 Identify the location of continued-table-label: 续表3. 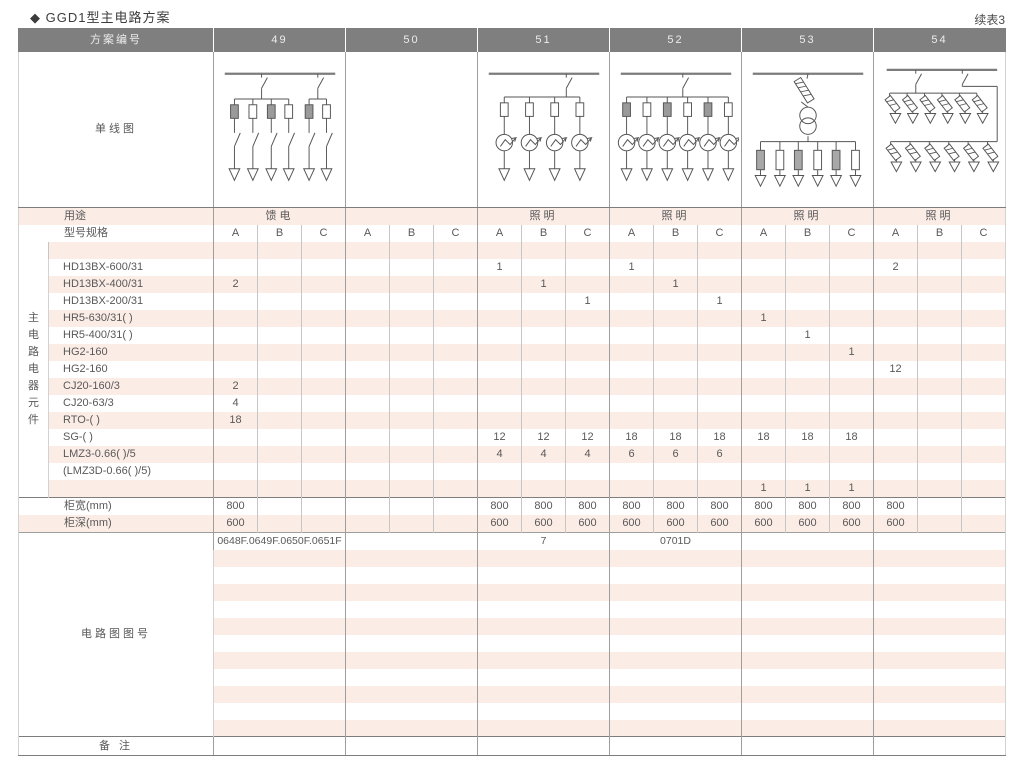
(989, 20).